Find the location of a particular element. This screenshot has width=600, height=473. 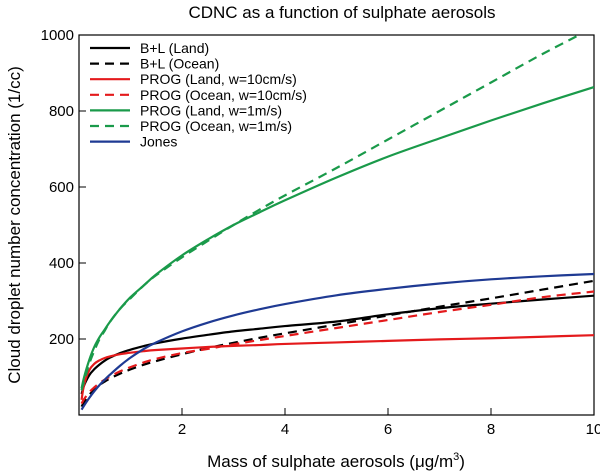

legend-label: PROG (Ocean, w=10cm/s) is located at coordinates (223, 95).